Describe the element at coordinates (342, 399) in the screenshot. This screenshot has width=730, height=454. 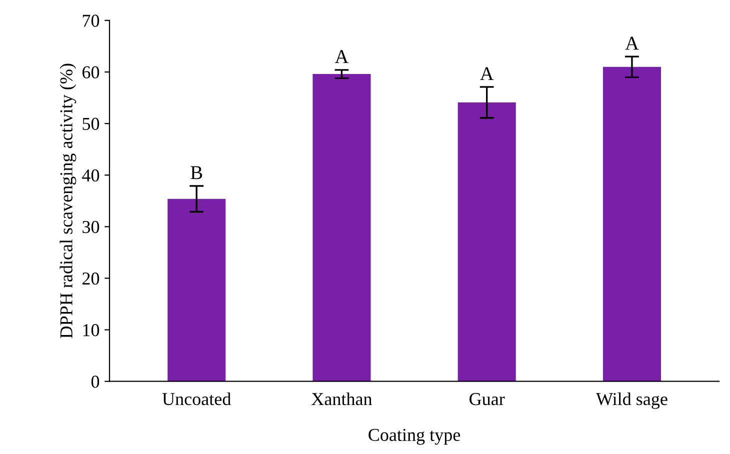
I see `x-tick-label: Xanthan` at that location.